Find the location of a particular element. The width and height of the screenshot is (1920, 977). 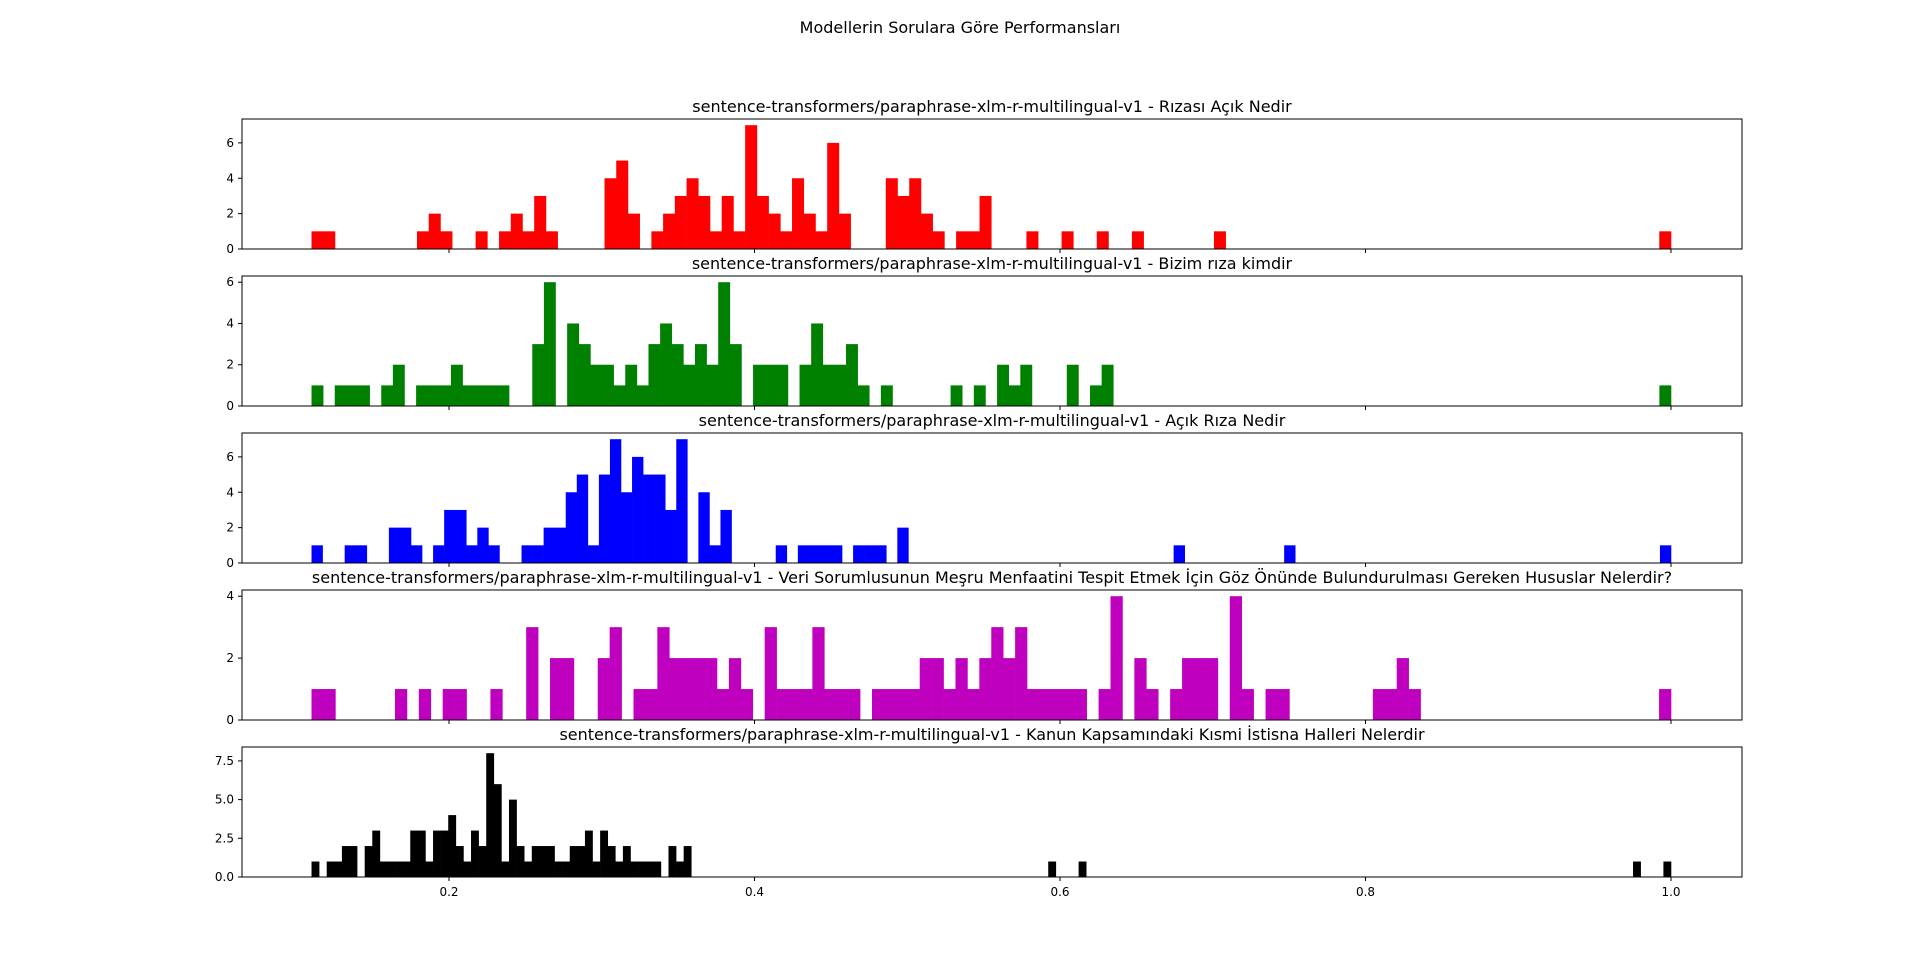

y-tick-label: 4 is located at coordinates (230, 178).